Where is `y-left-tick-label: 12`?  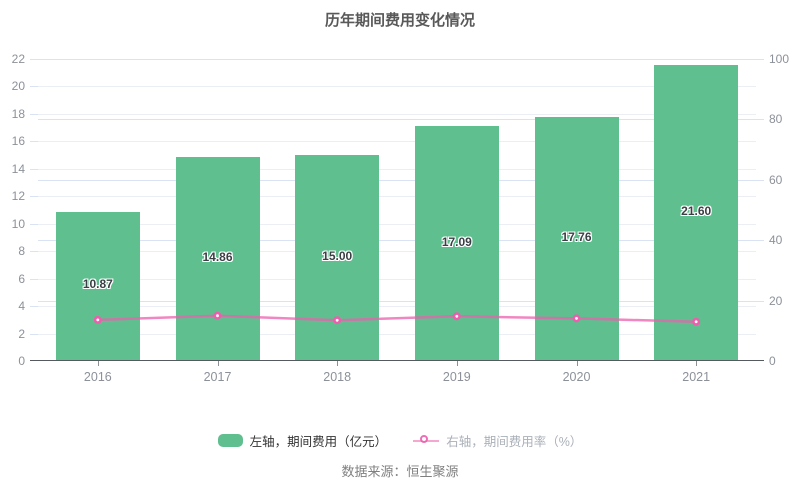 y-left-tick-label: 12 is located at coordinates (18, 196).